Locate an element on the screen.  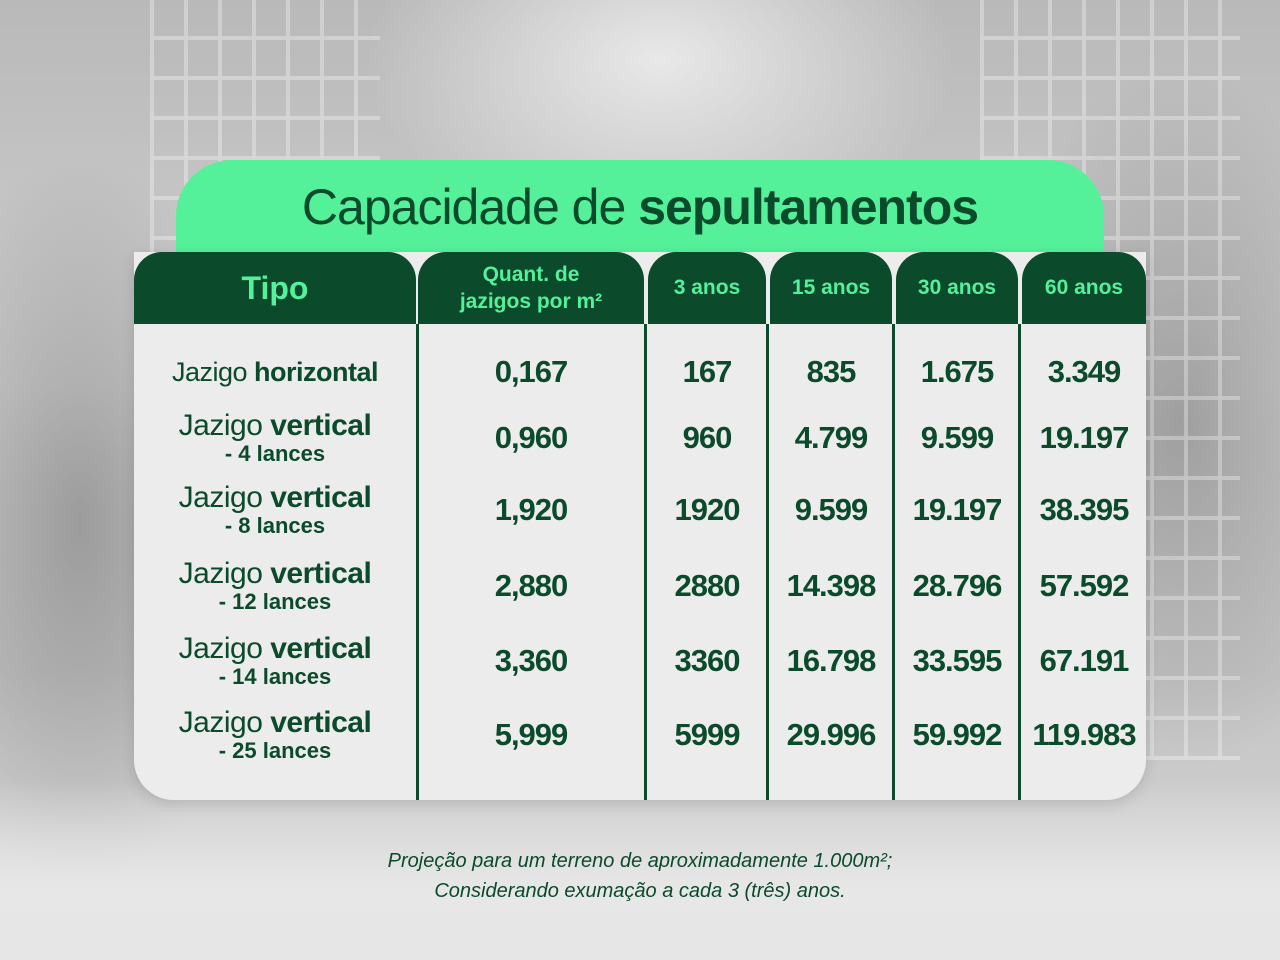
tipo-label: Jazigo vertical - 4 lances is located at coordinates (275, 438).